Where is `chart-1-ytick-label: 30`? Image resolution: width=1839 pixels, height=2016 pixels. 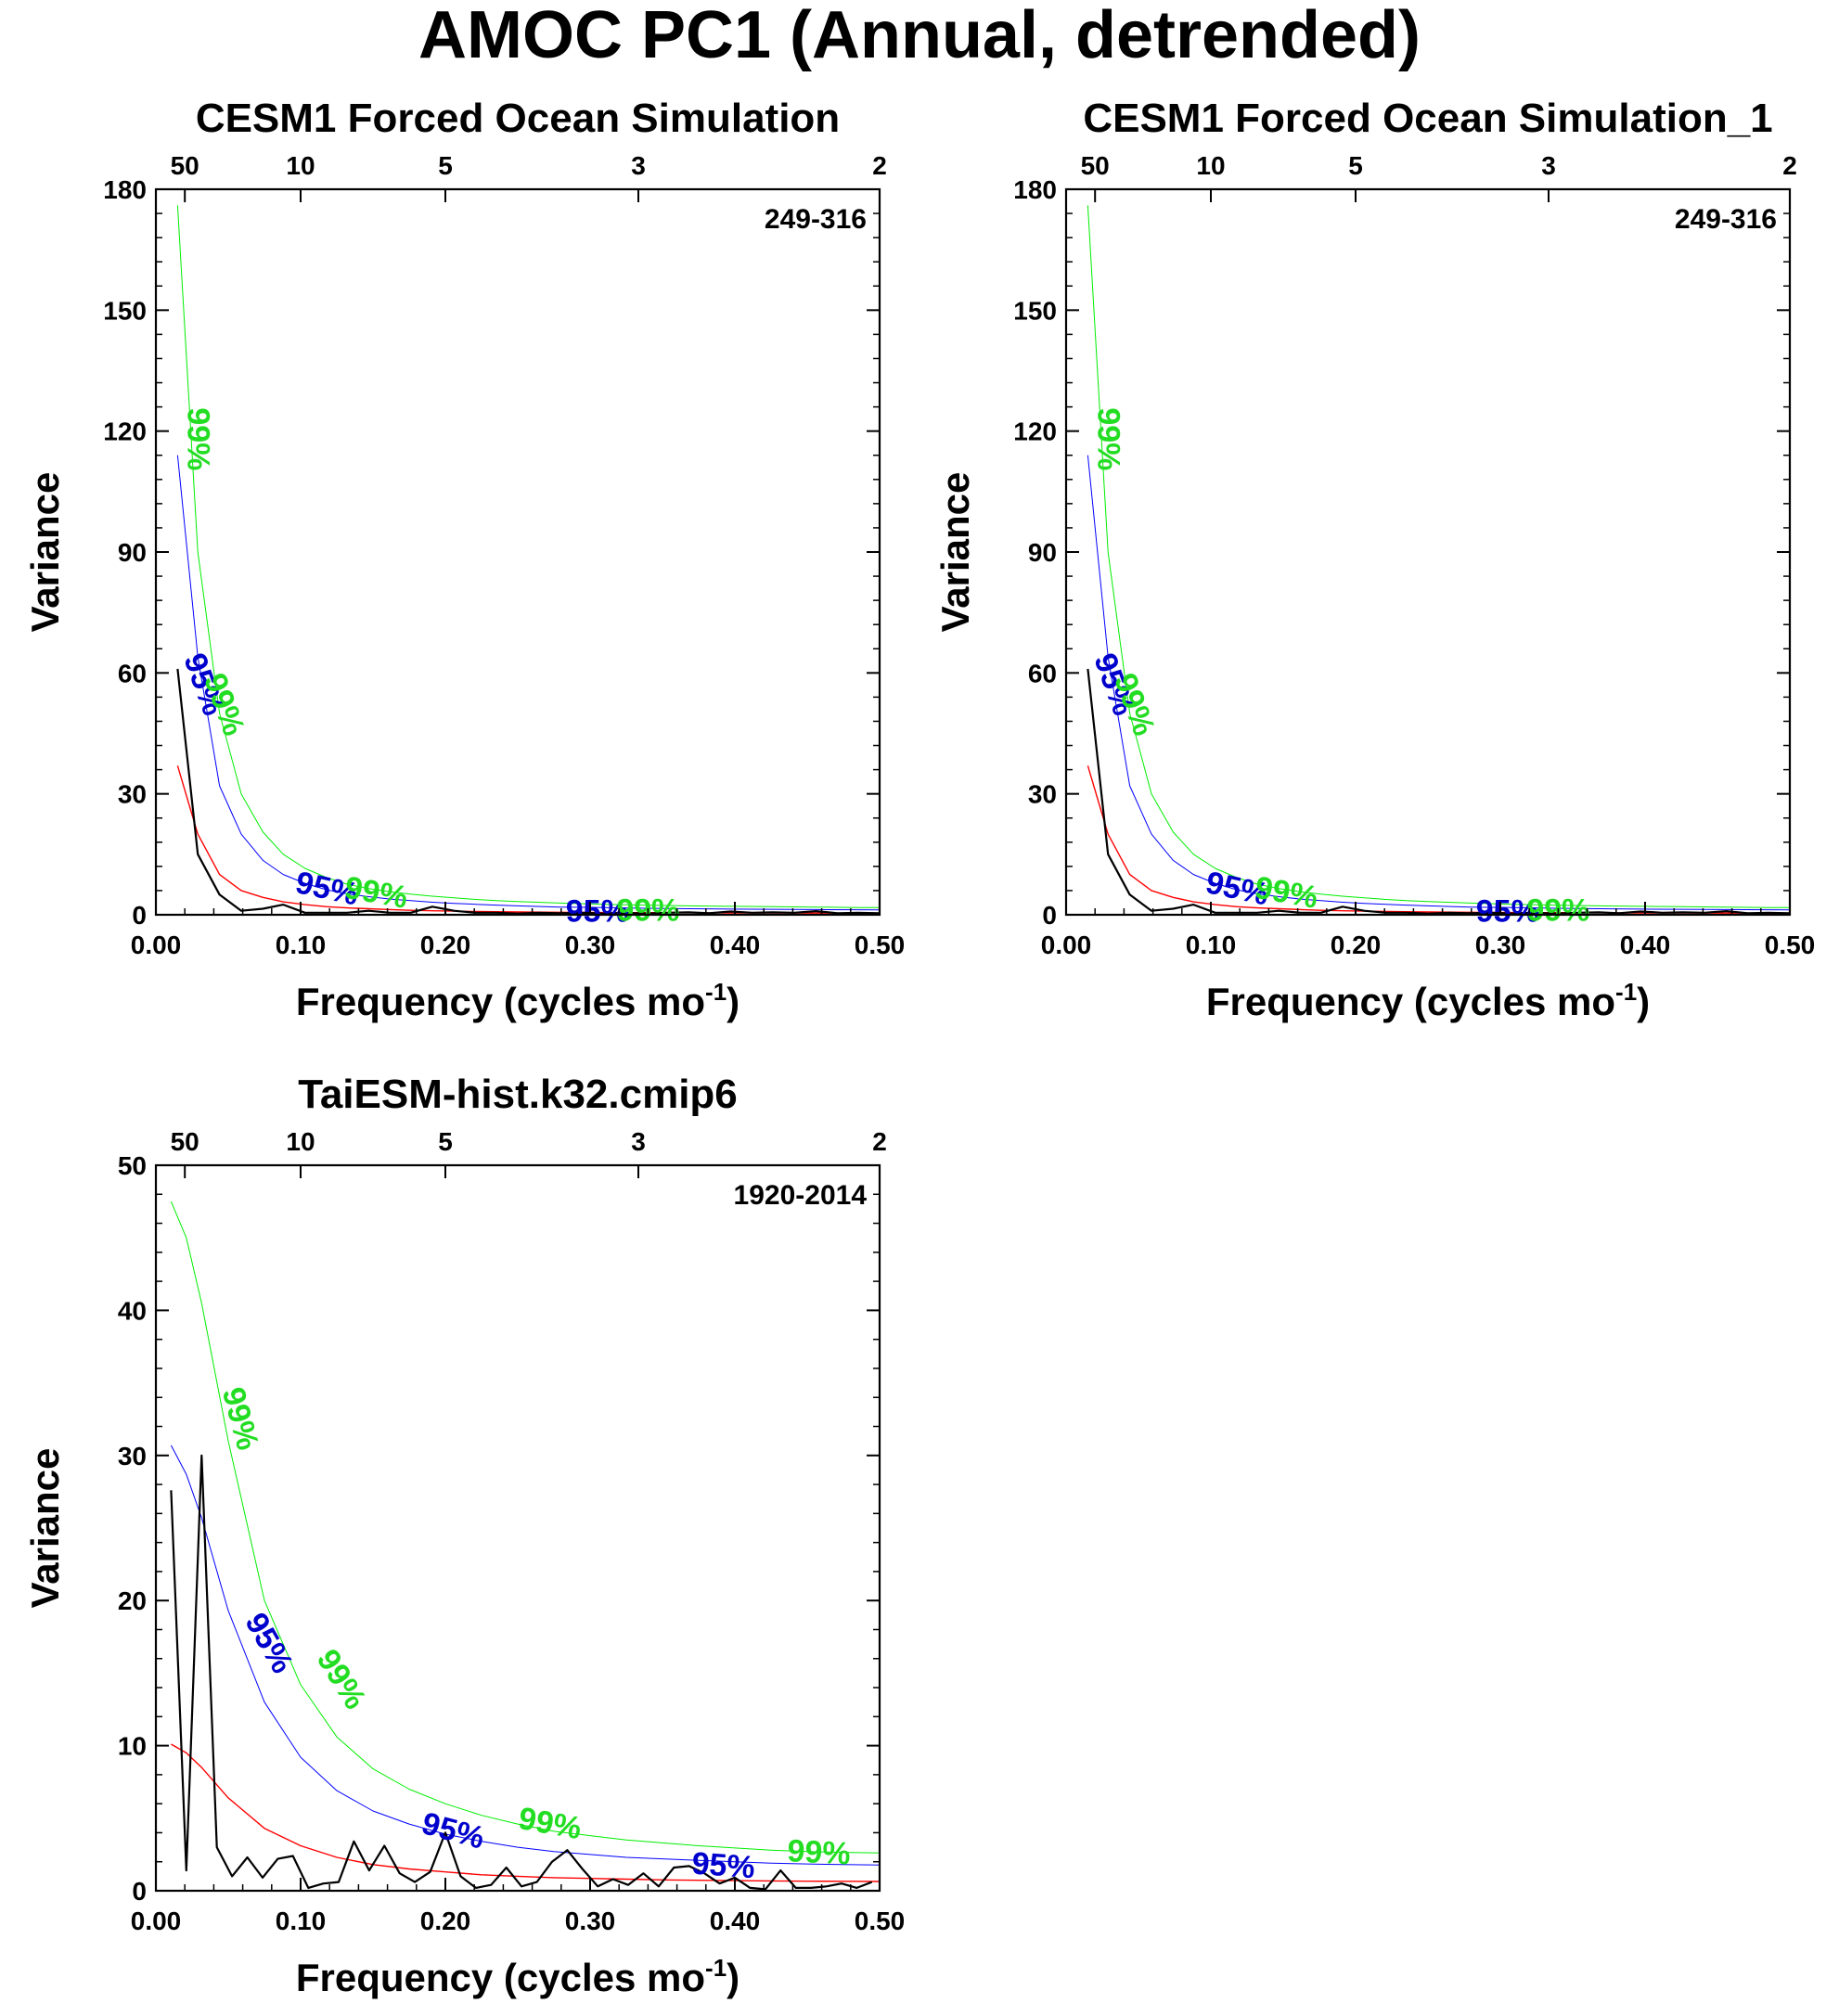 chart-1-ytick-label: 30 is located at coordinates (1043, 794).